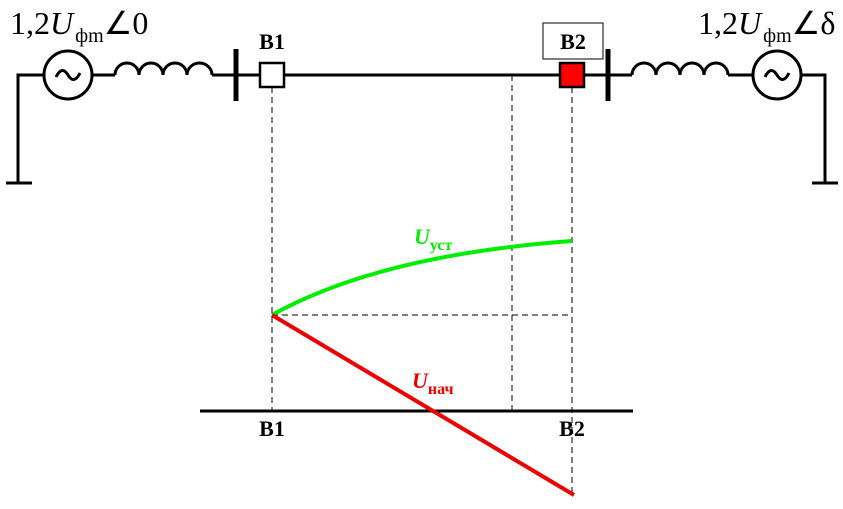  I want to click on axis-label: B1, so click(272, 428).